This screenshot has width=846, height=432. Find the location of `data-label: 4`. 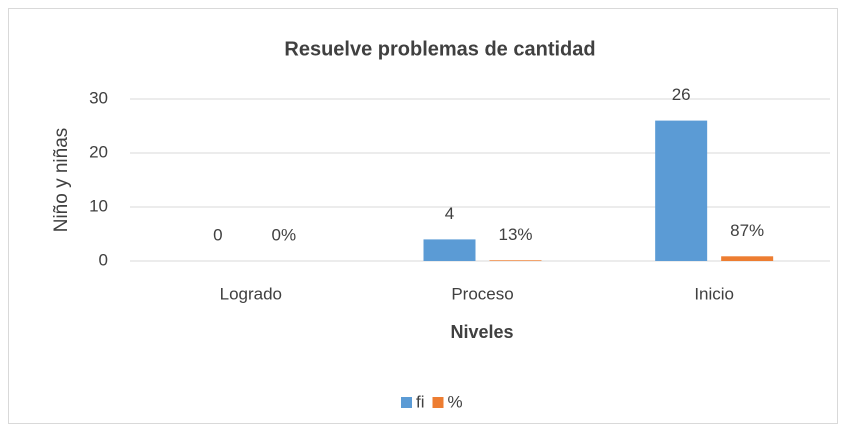

data-label: 4 is located at coordinates (449, 213).